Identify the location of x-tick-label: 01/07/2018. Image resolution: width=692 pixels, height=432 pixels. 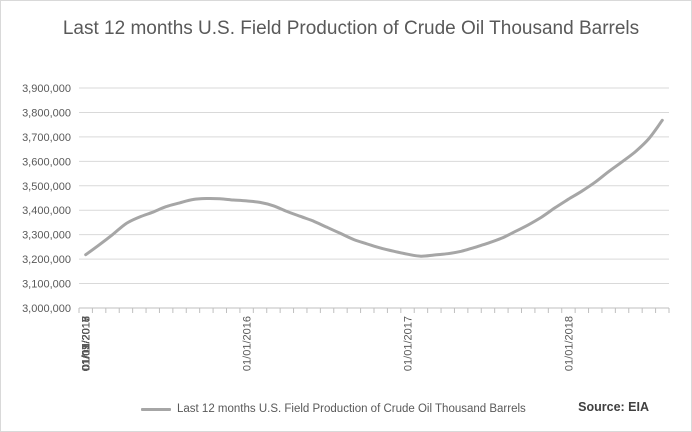
(87, 343).